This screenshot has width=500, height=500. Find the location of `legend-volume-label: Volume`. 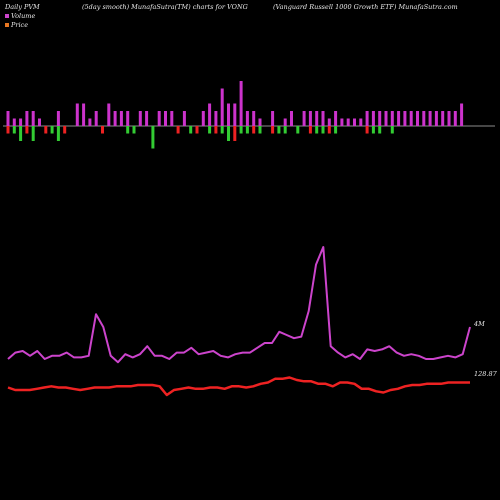

legend-volume-label: Volume is located at coordinates (23, 16).